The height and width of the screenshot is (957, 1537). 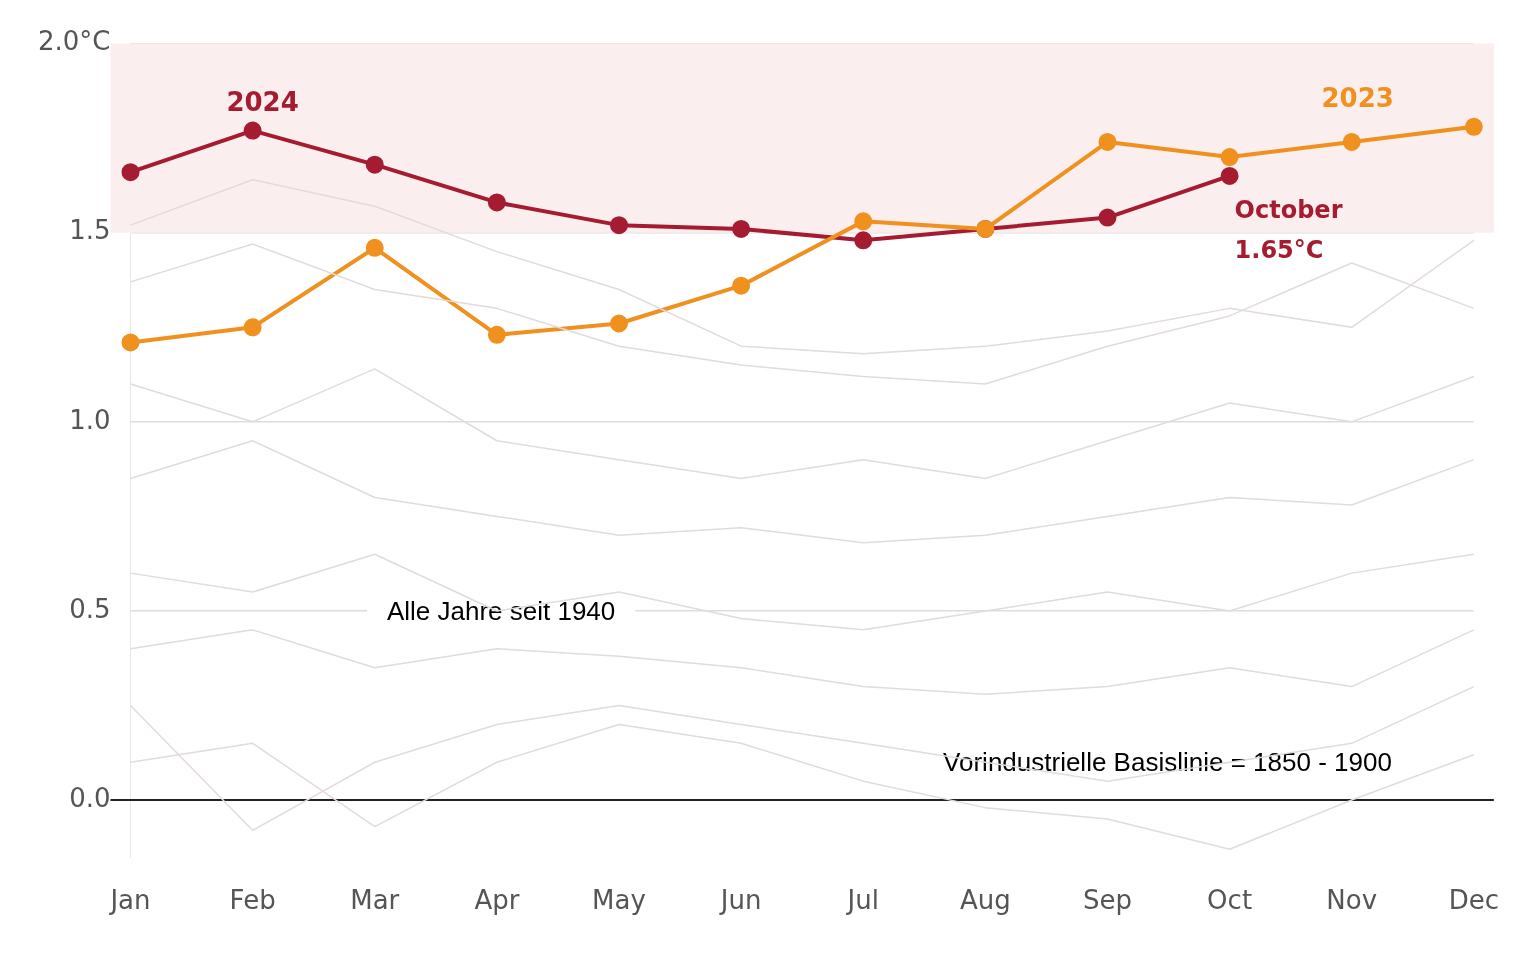 What do you see at coordinates (619, 900) in the screenshot?
I see `x-tick-label: May` at bounding box center [619, 900].